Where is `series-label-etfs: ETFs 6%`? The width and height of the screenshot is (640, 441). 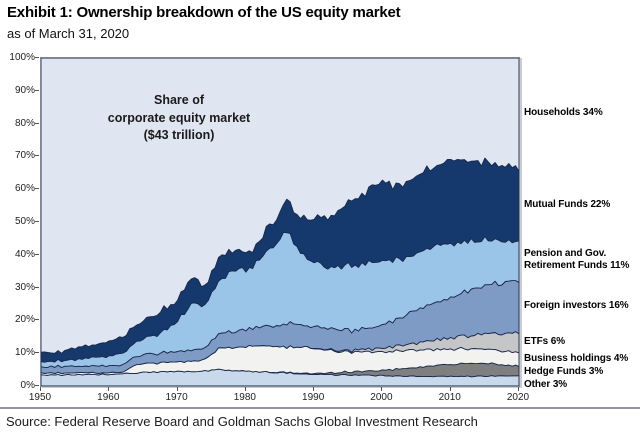 series-label-etfs: ETFs 6% is located at coordinates (544, 342).